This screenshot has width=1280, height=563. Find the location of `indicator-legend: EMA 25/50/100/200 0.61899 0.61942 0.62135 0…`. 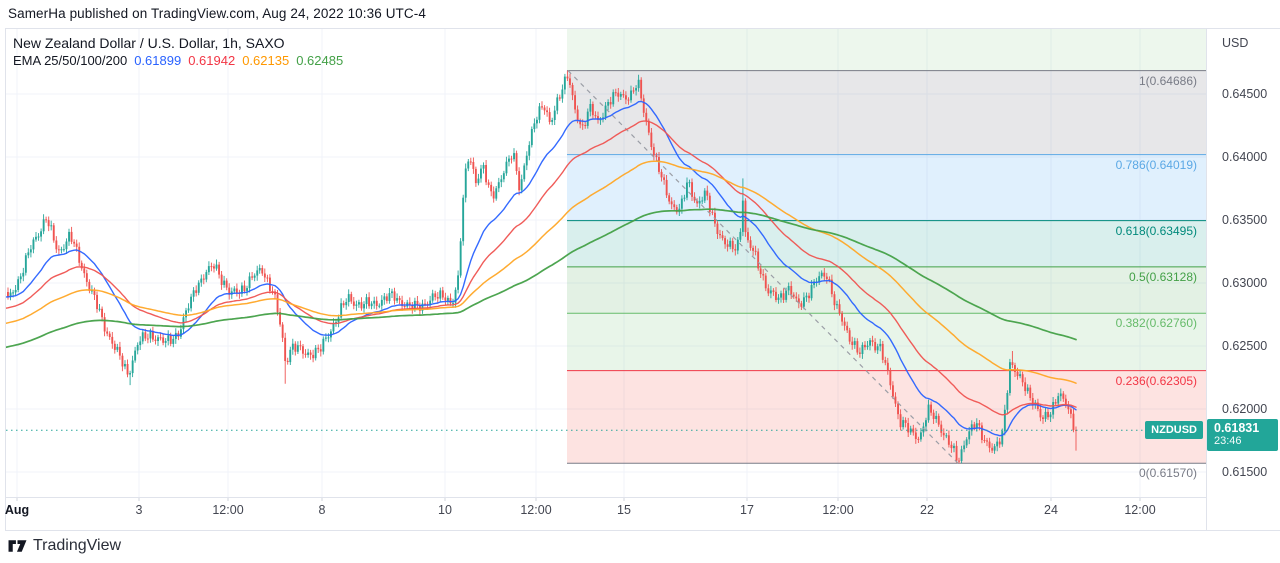

indicator-legend: EMA 25/50/100/200 0.61899 0.61942 0.62135 0… is located at coordinates (181, 60).